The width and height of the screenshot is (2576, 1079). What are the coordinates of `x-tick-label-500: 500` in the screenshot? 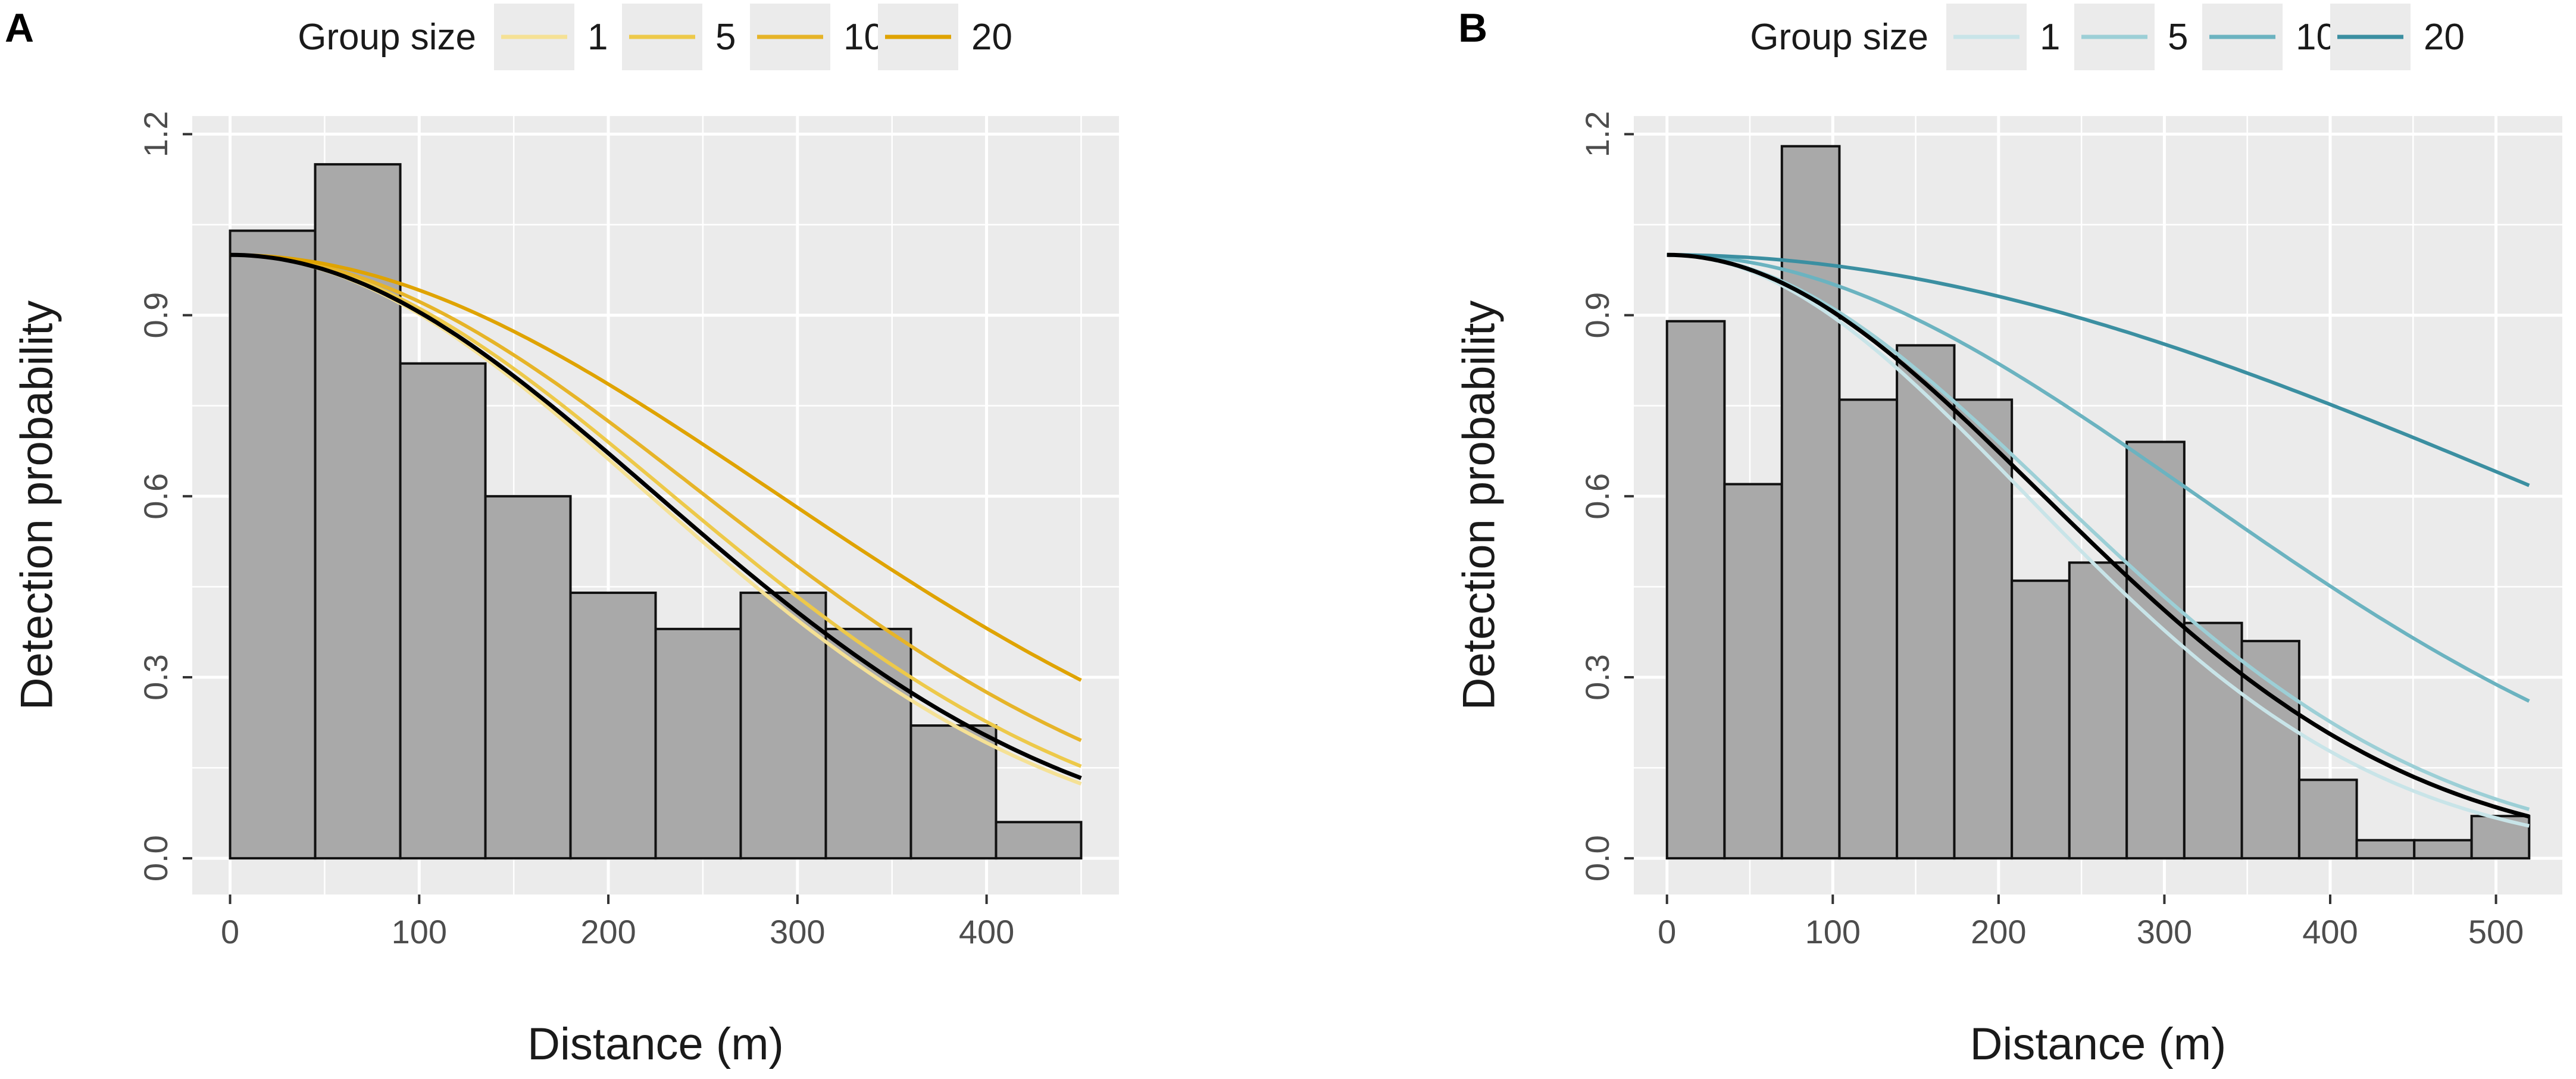 It's located at (2496, 931).